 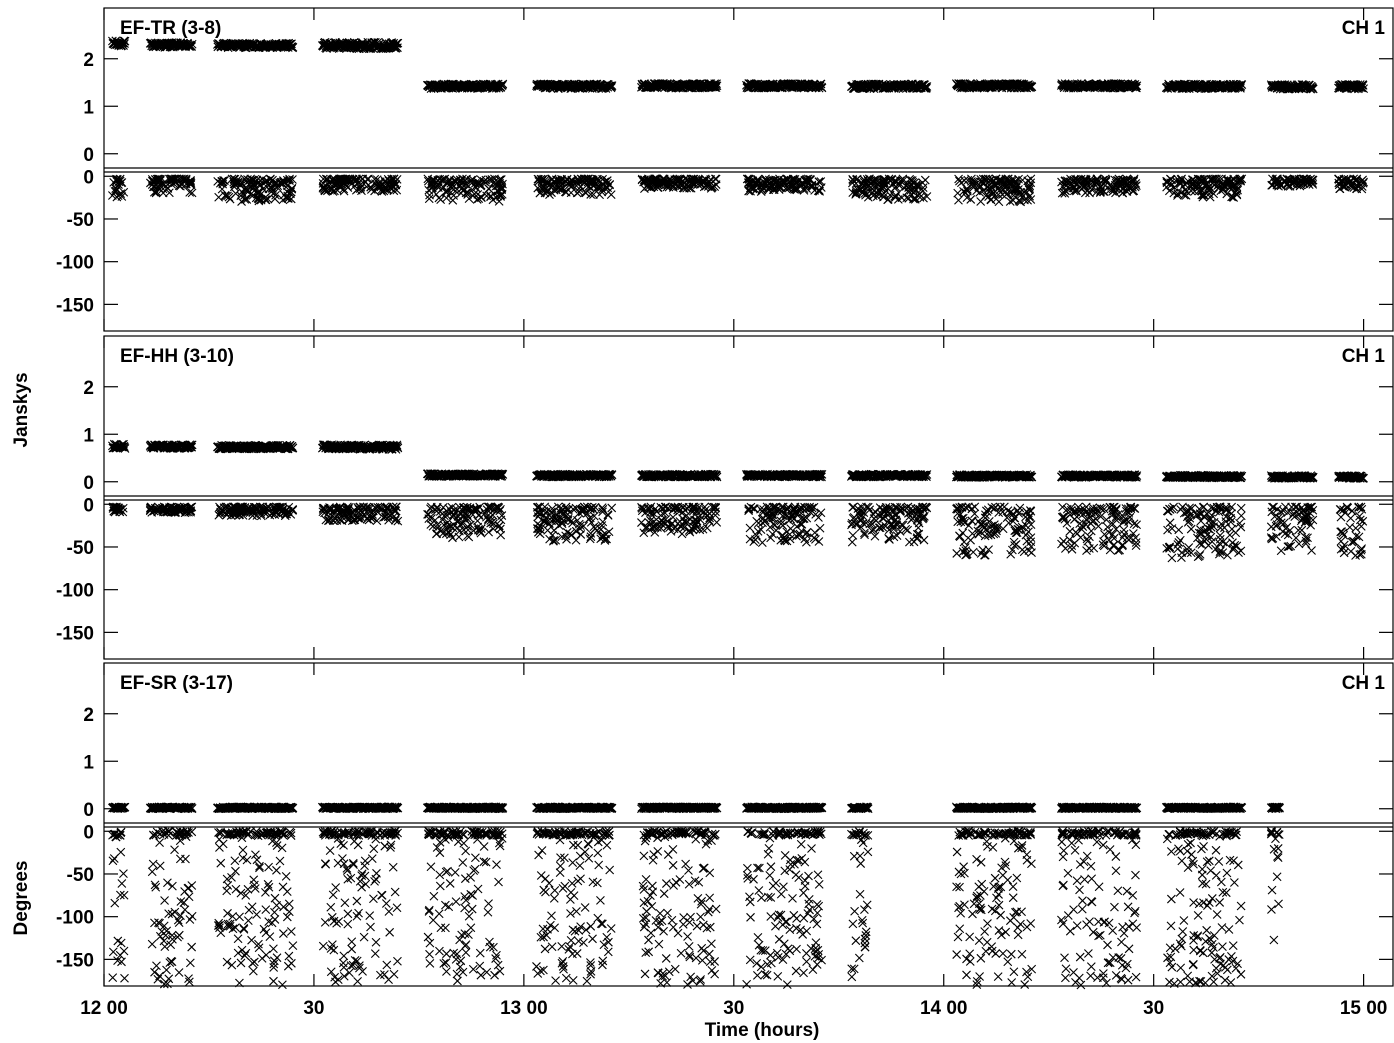 What do you see at coordinates (170, 28) in the screenshot?
I see `baseline-label: EF-TR (3-8)` at bounding box center [170, 28].